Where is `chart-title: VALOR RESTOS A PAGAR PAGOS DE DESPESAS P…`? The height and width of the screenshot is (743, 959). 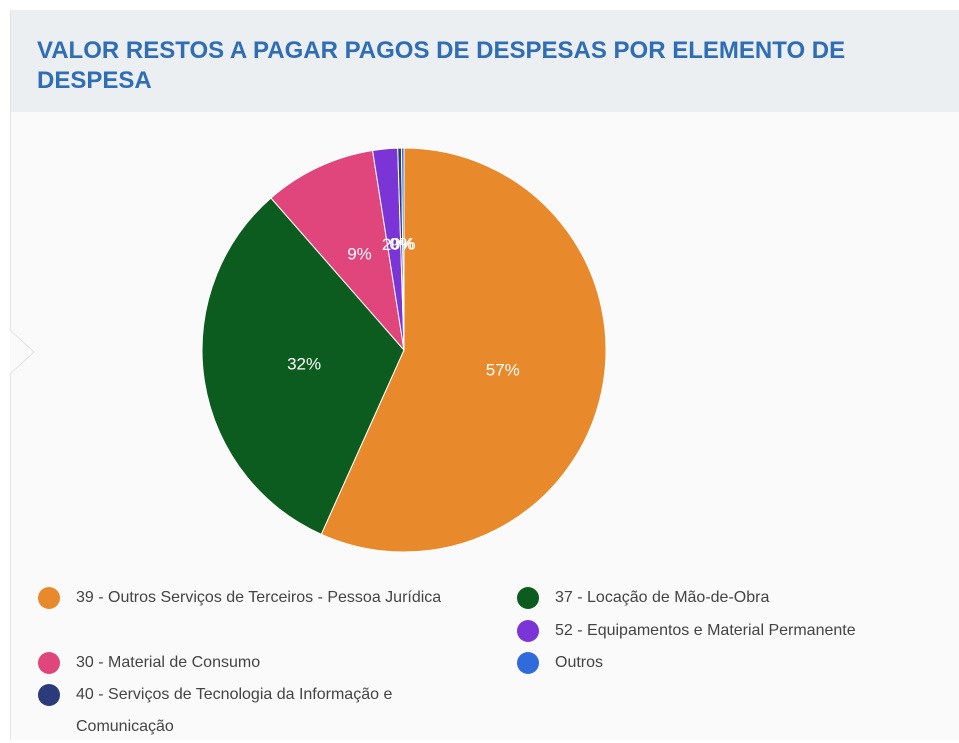
chart-title: VALOR RESTOS A PAGAR PAGOS DE DESPESAS P… is located at coordinates (441, 65).